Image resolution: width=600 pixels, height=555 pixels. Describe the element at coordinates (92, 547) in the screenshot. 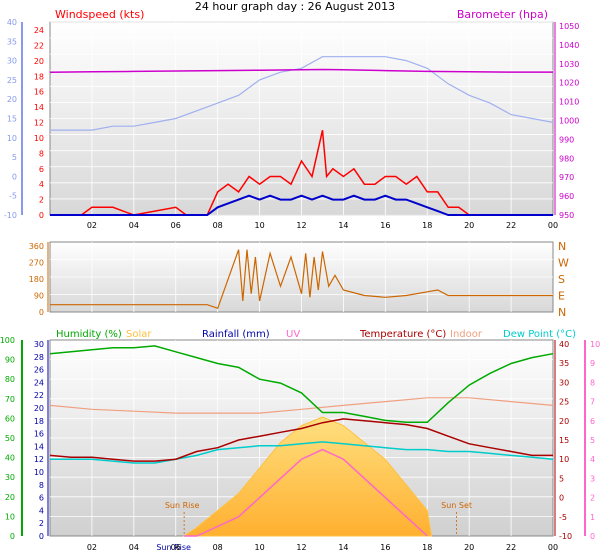

I see `tick-label: 02` at that location.